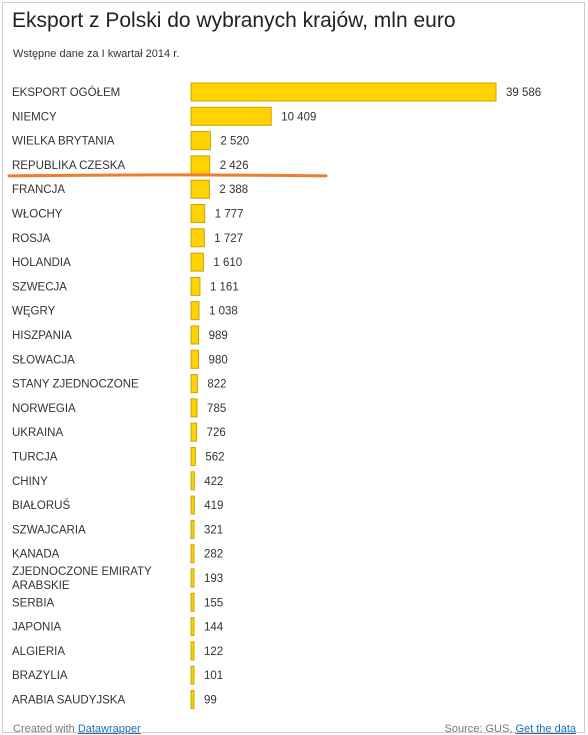 The image size is (588, 735). I want to click on category-label: STANY ZJEDNOCZONE, so click(75, 385).